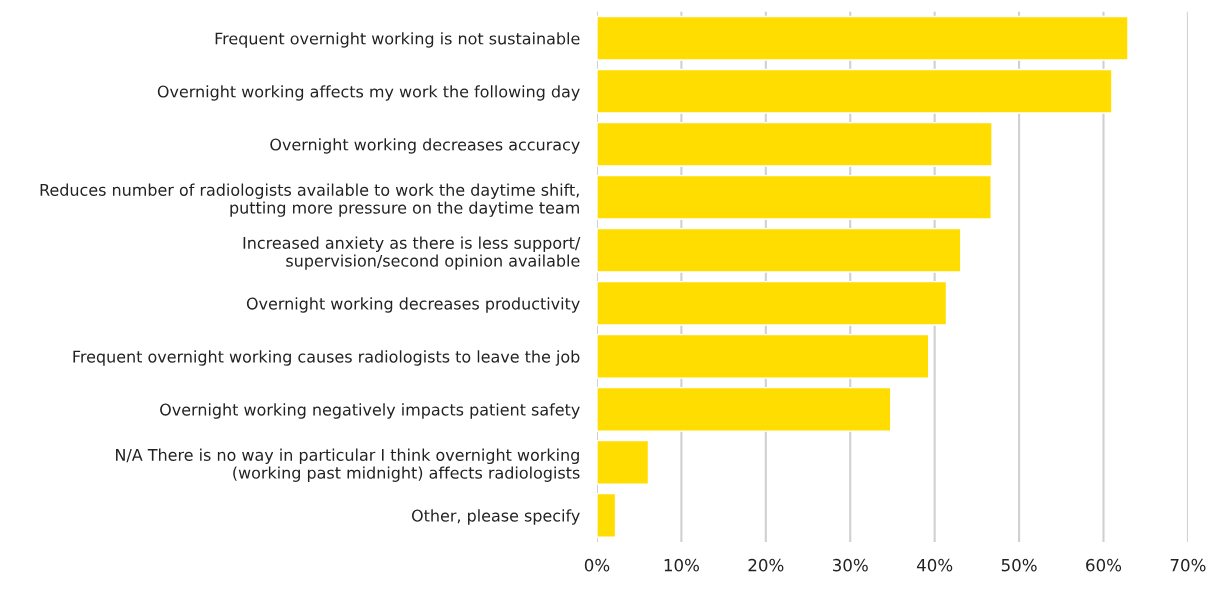 Image resolution: width=1206 pixels, height=589 pixels. I want to click on x-tick-label: 60%, so click(1104, 565).